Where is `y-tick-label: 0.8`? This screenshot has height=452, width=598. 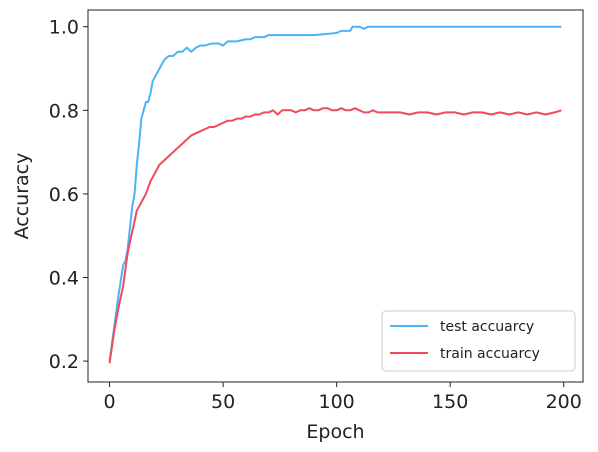
y-tick-label: 0.8 is located at coordinates (64, 111).